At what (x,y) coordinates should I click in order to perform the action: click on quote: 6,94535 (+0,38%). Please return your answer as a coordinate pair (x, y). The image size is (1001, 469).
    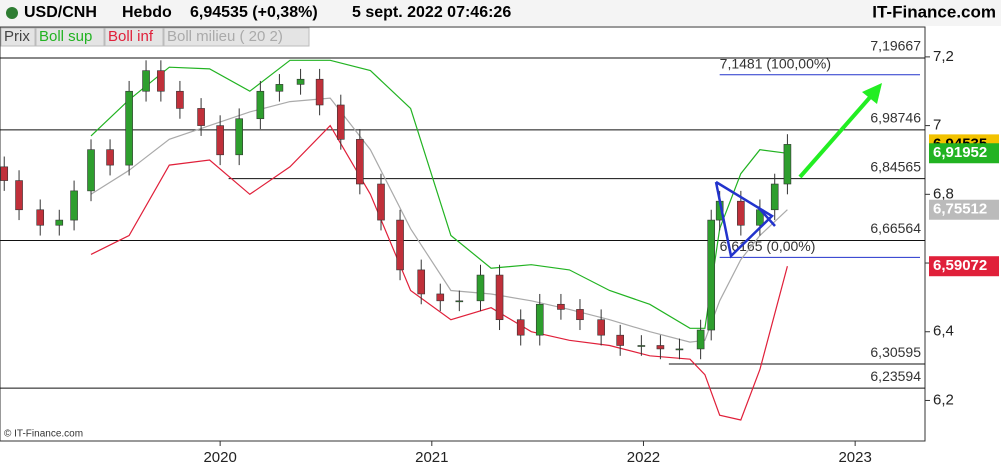
    Looking at the image, I should click on (254, 12).